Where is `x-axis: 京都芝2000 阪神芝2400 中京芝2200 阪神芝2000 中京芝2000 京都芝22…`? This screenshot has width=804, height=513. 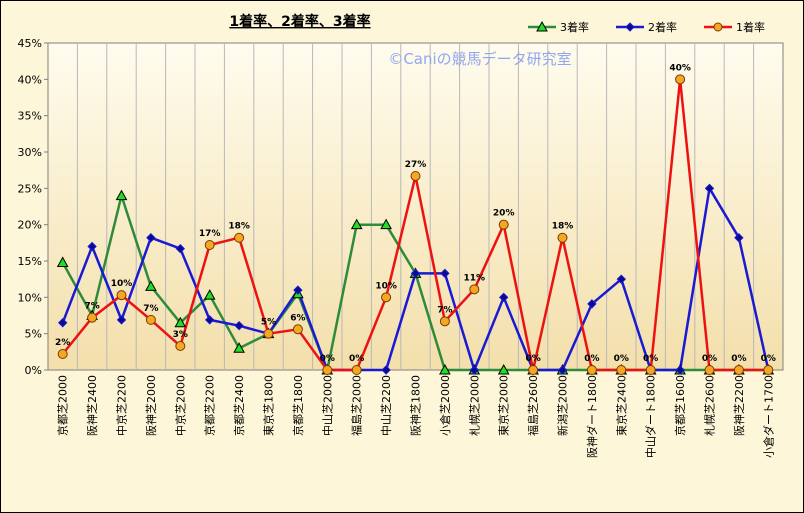 x-axis: 京都芝2000 阪神芝2400 中京芝2200 阪神芝2000 中京芝2000 京都芝22… is located at coordinates (416, 416).